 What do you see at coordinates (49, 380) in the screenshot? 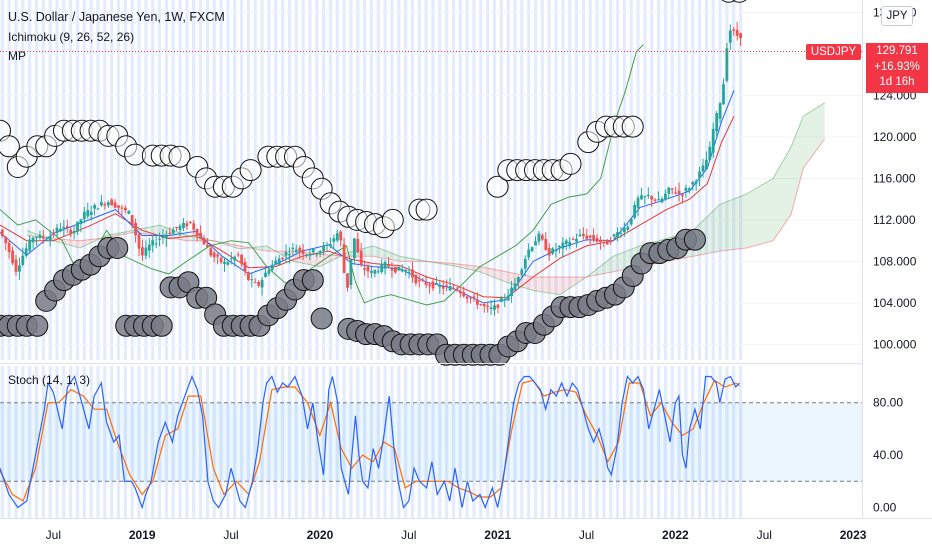
I see `stoch-legend: Stoch (14, 1, 3)` at bounding box center [49, 380].